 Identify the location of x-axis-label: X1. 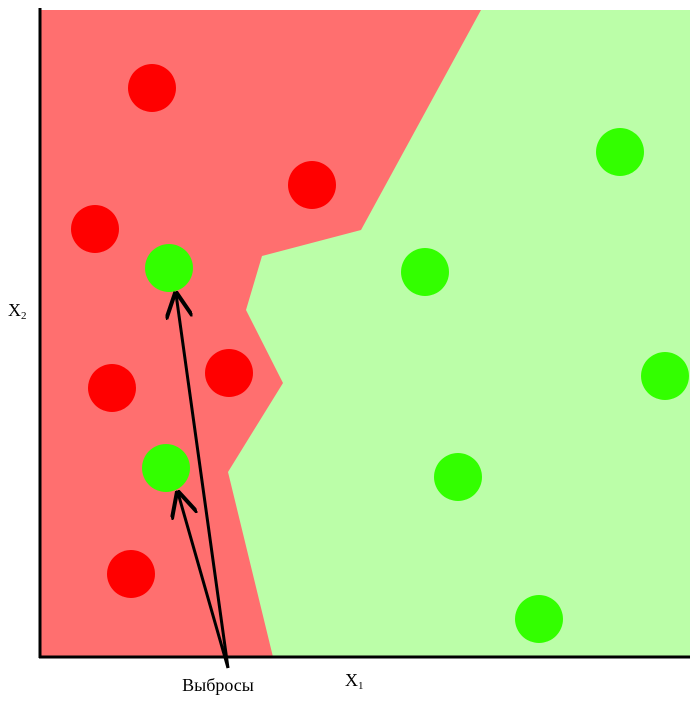
(354, 681).